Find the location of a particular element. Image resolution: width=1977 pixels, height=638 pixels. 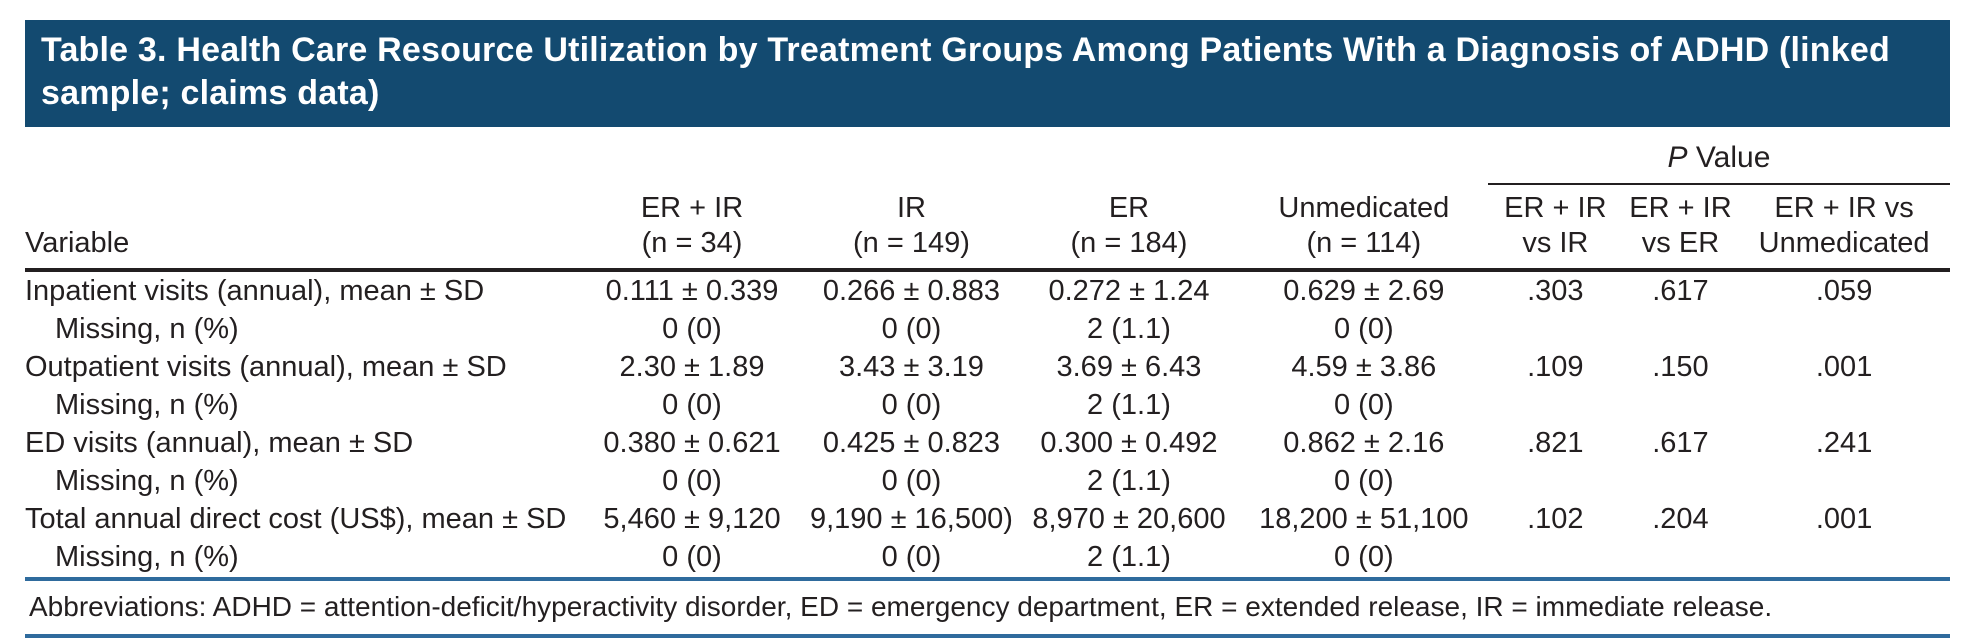

row-label: ED visits (annual), mean ± SD is located at coordinates (219, 442).